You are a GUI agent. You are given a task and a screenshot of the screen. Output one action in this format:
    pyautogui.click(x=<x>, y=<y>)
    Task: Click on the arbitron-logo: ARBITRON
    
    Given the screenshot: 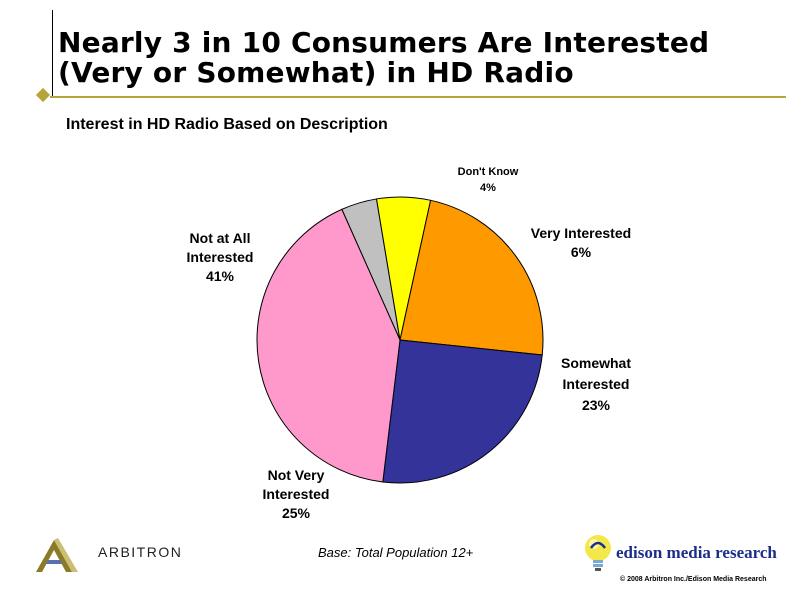 What is the action you would take?
    pyautogui.click(x=112, y=556)
    